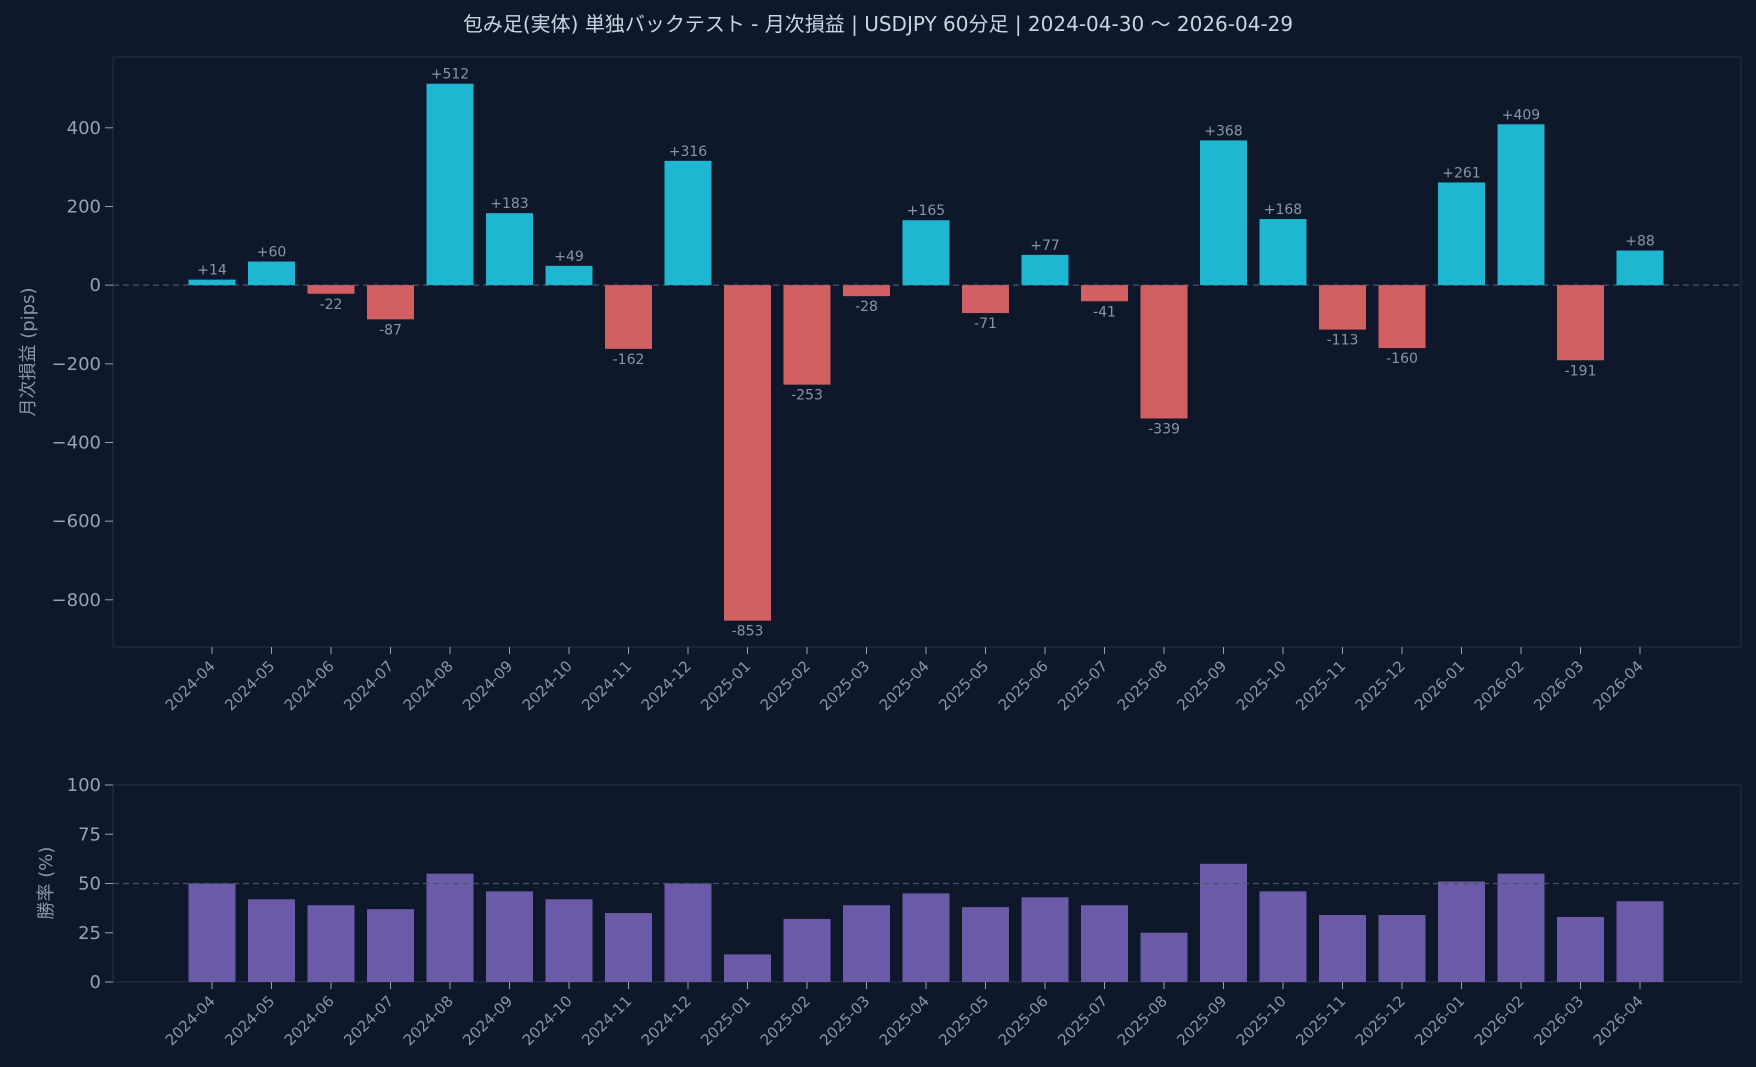 The image size is (1756, 1067). I want to click on pnl-value-label: -853, so click(748, 632).